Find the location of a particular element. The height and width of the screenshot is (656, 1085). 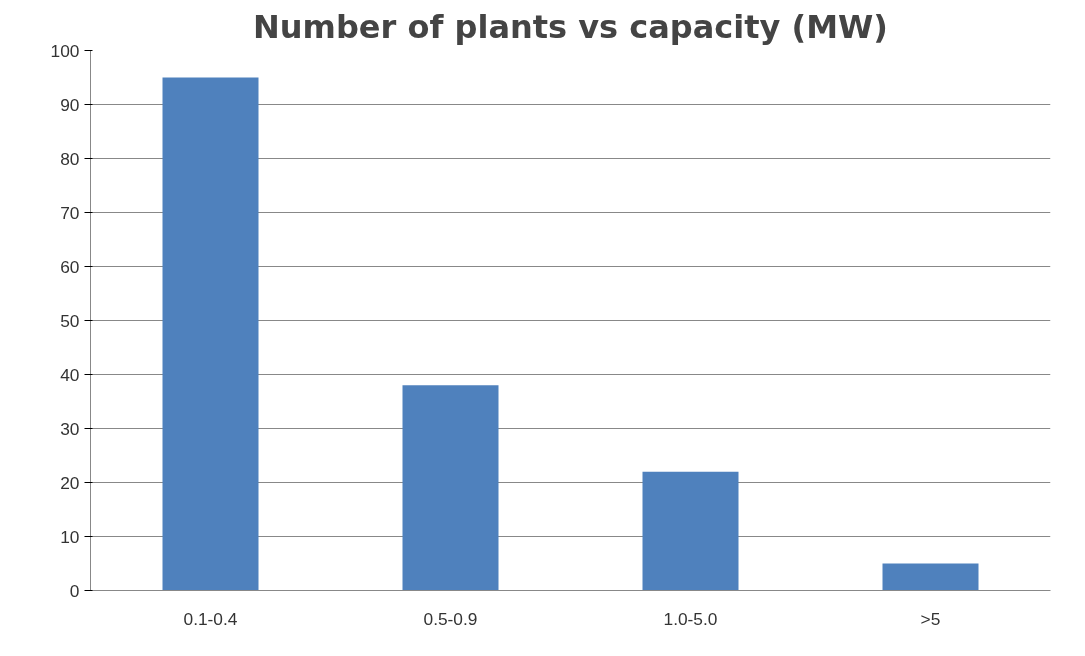

y-tick-label: 20 is located at coordinates (70, 482).